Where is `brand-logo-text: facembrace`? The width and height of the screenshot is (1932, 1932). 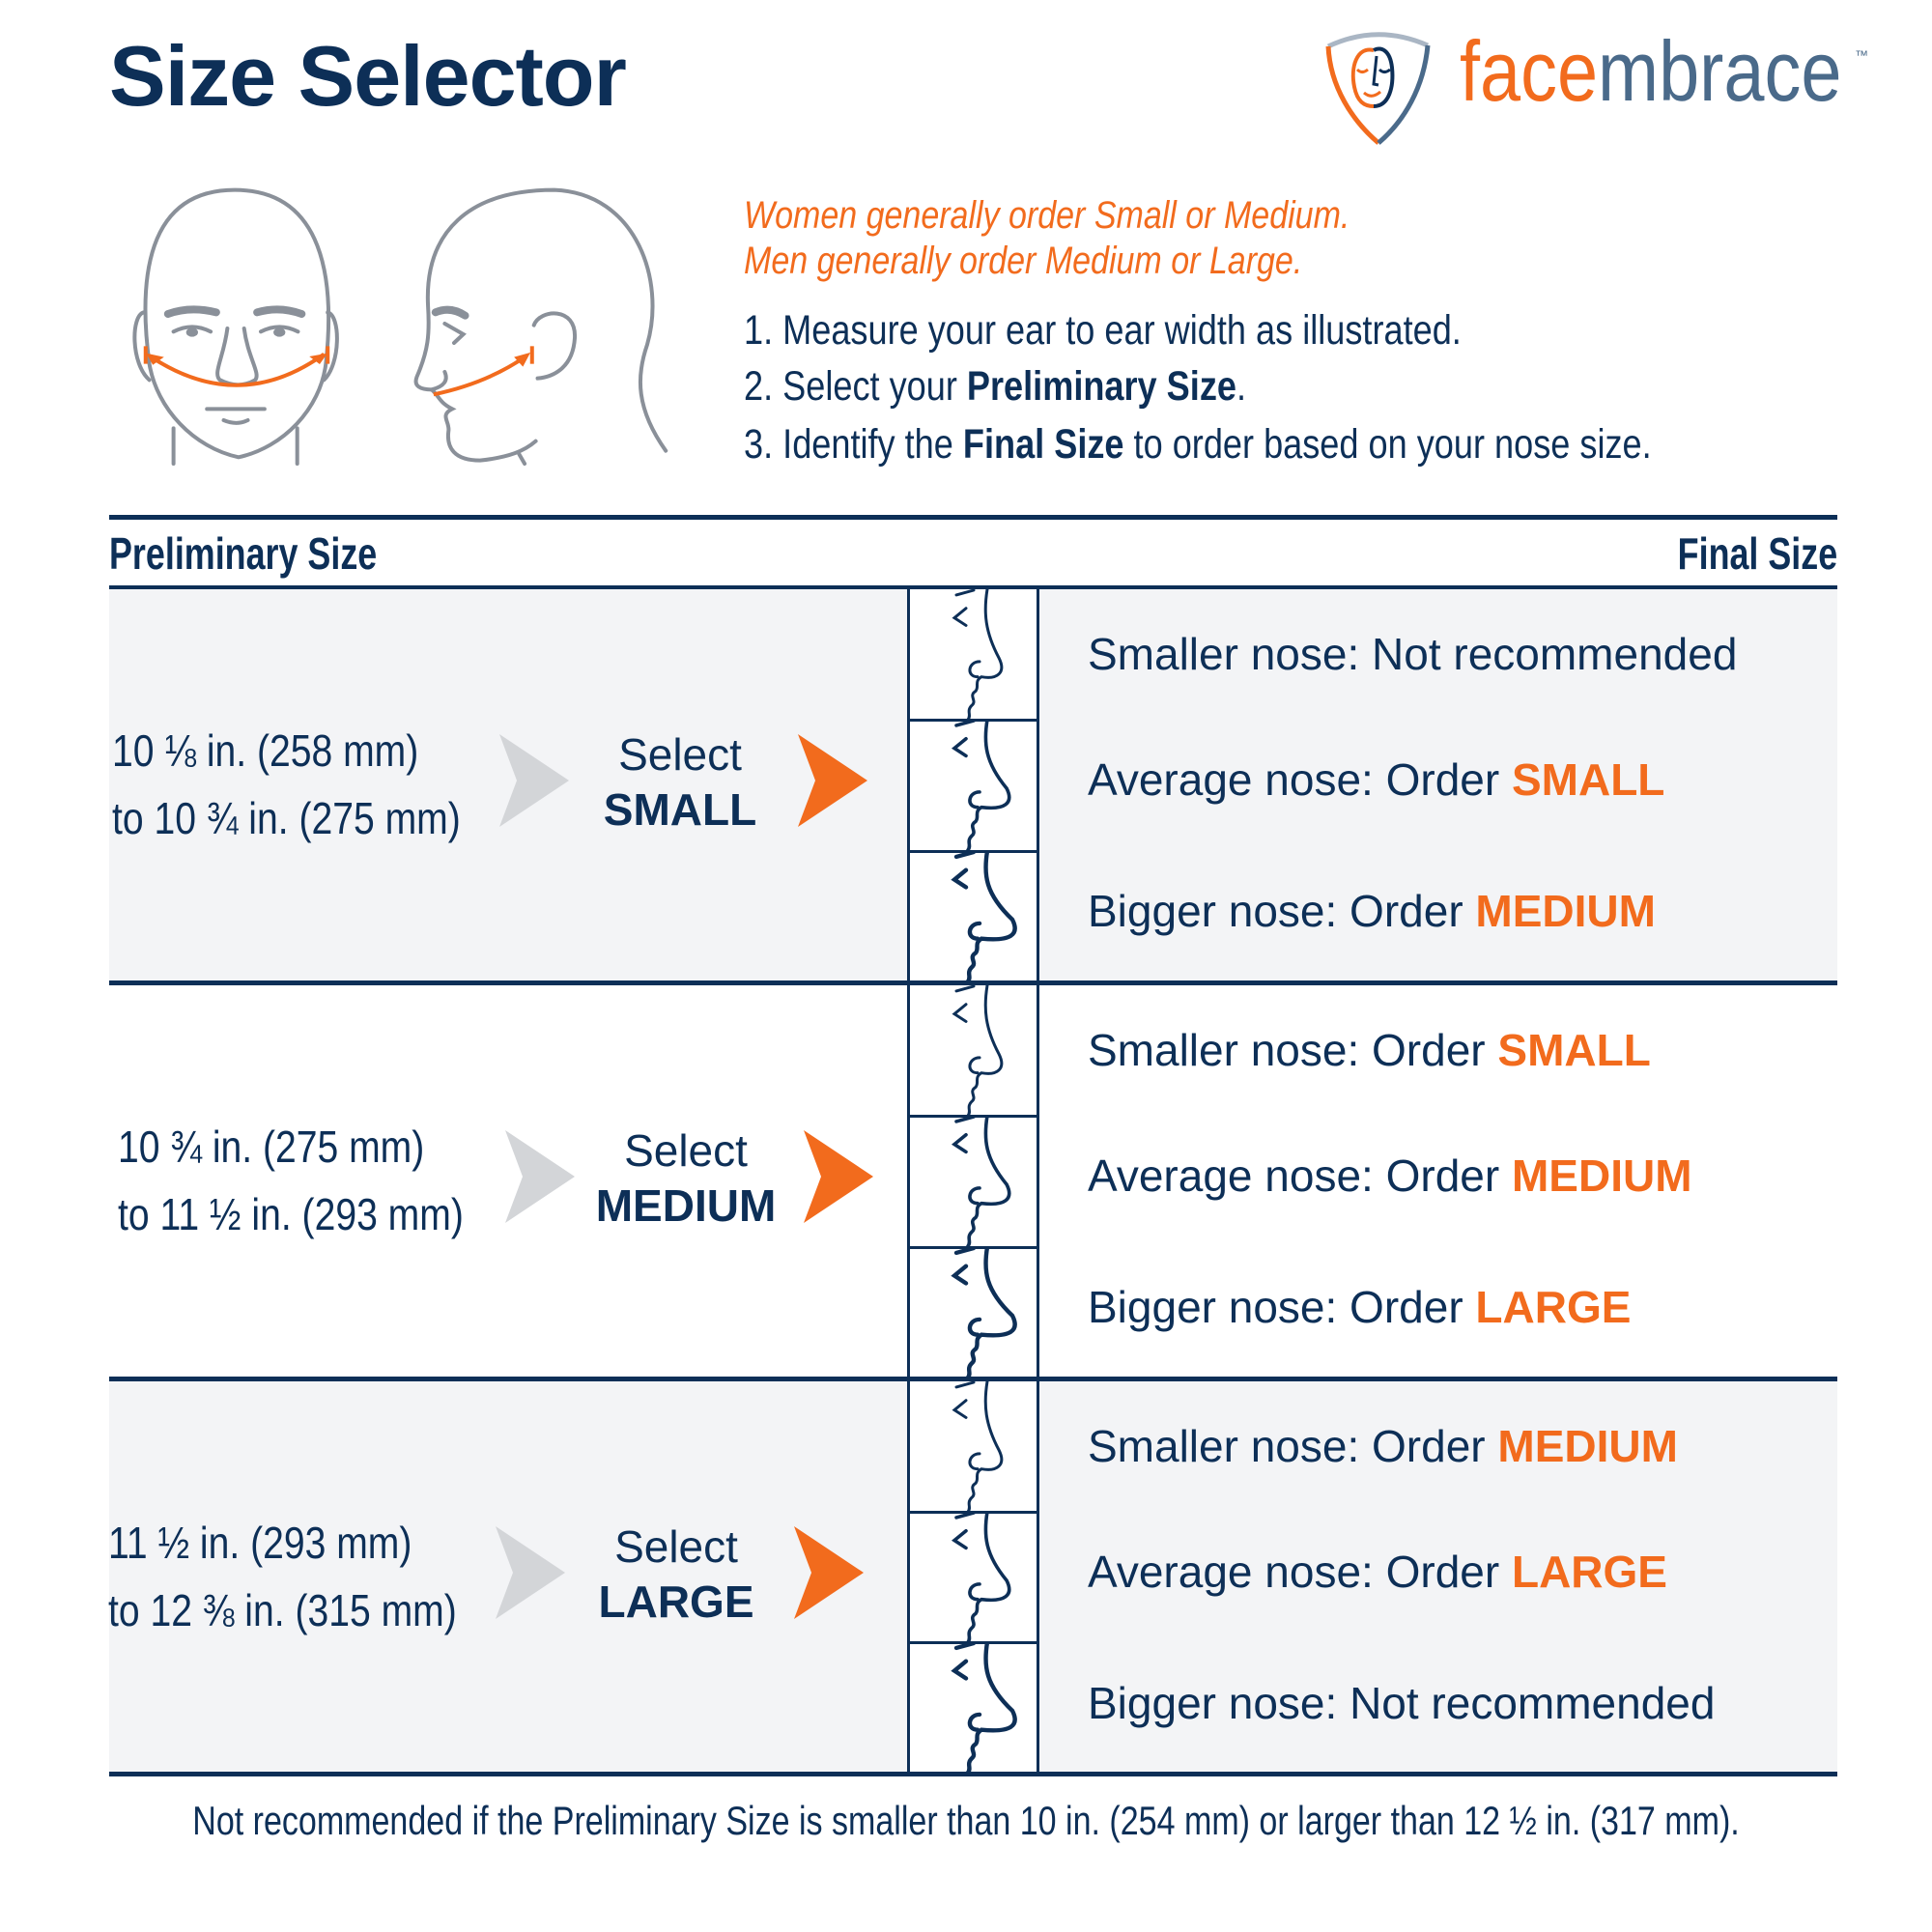 brand-logo-text: facembrace is located at coordinates (1650, 71).